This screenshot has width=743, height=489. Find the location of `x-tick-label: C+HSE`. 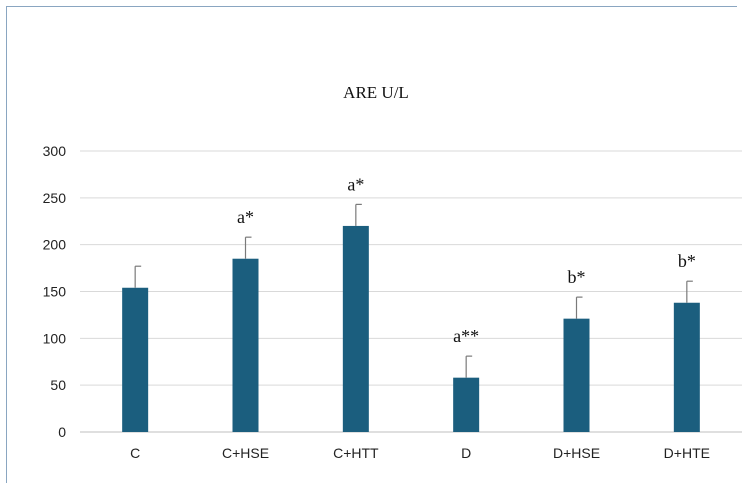

x-tick-label: C+HSE is located at coordinates (245, 453).